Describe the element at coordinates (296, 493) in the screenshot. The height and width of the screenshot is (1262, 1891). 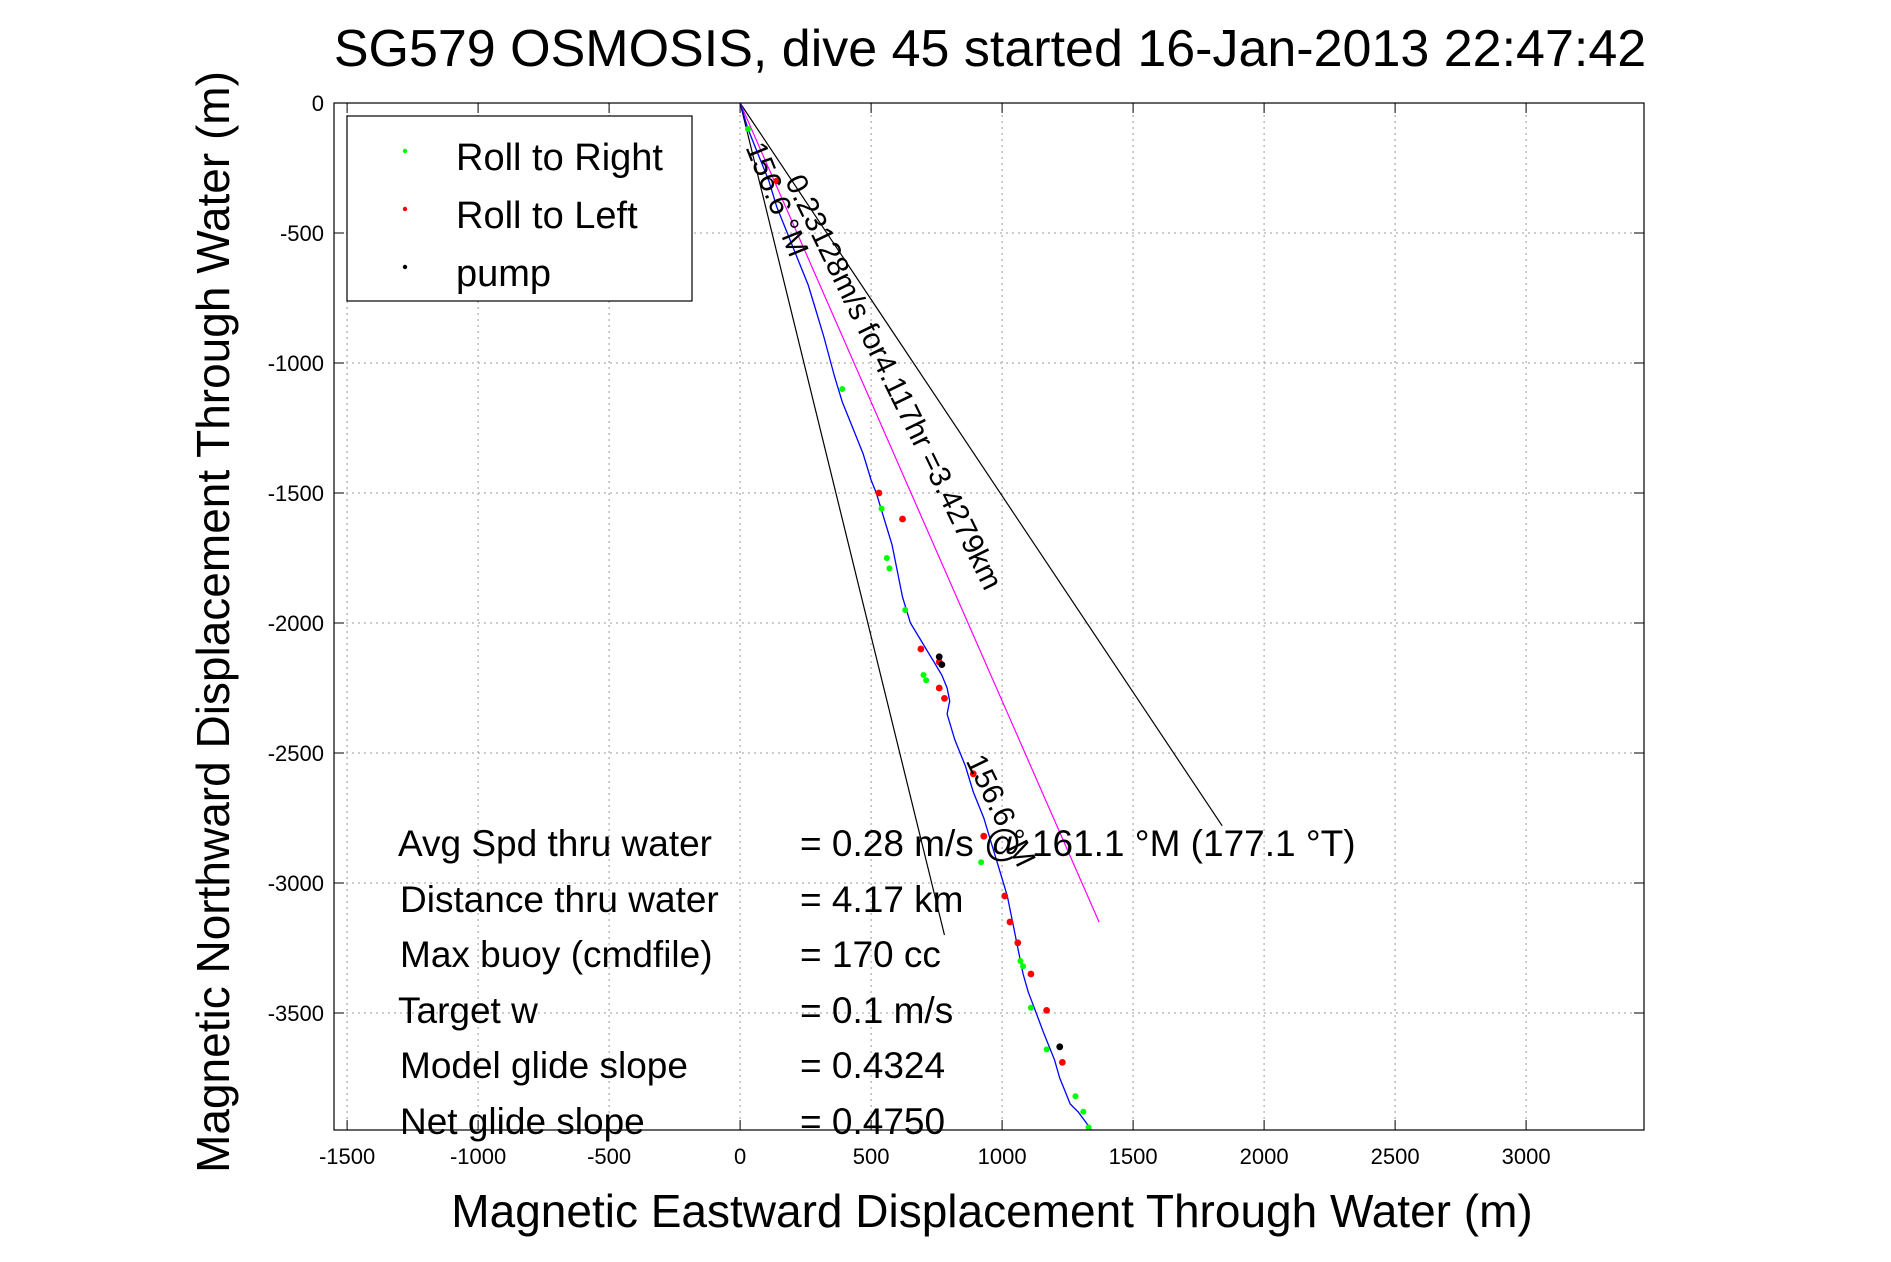
I see `y-tick-label: -1500` at that location.